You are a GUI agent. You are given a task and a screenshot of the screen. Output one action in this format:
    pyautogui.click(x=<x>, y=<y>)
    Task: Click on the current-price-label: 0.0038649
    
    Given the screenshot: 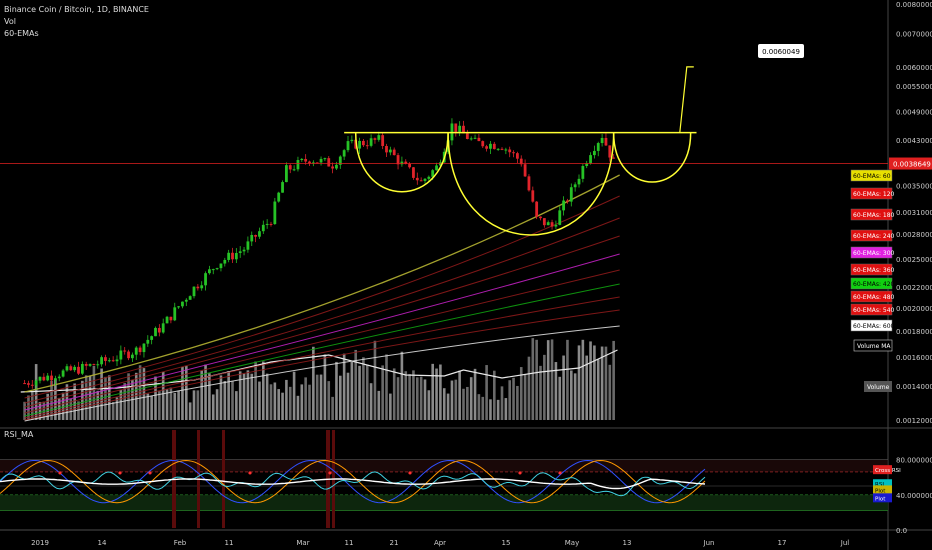 What is the action you would take?
    pyautogui.click(x=912, y=165)
    